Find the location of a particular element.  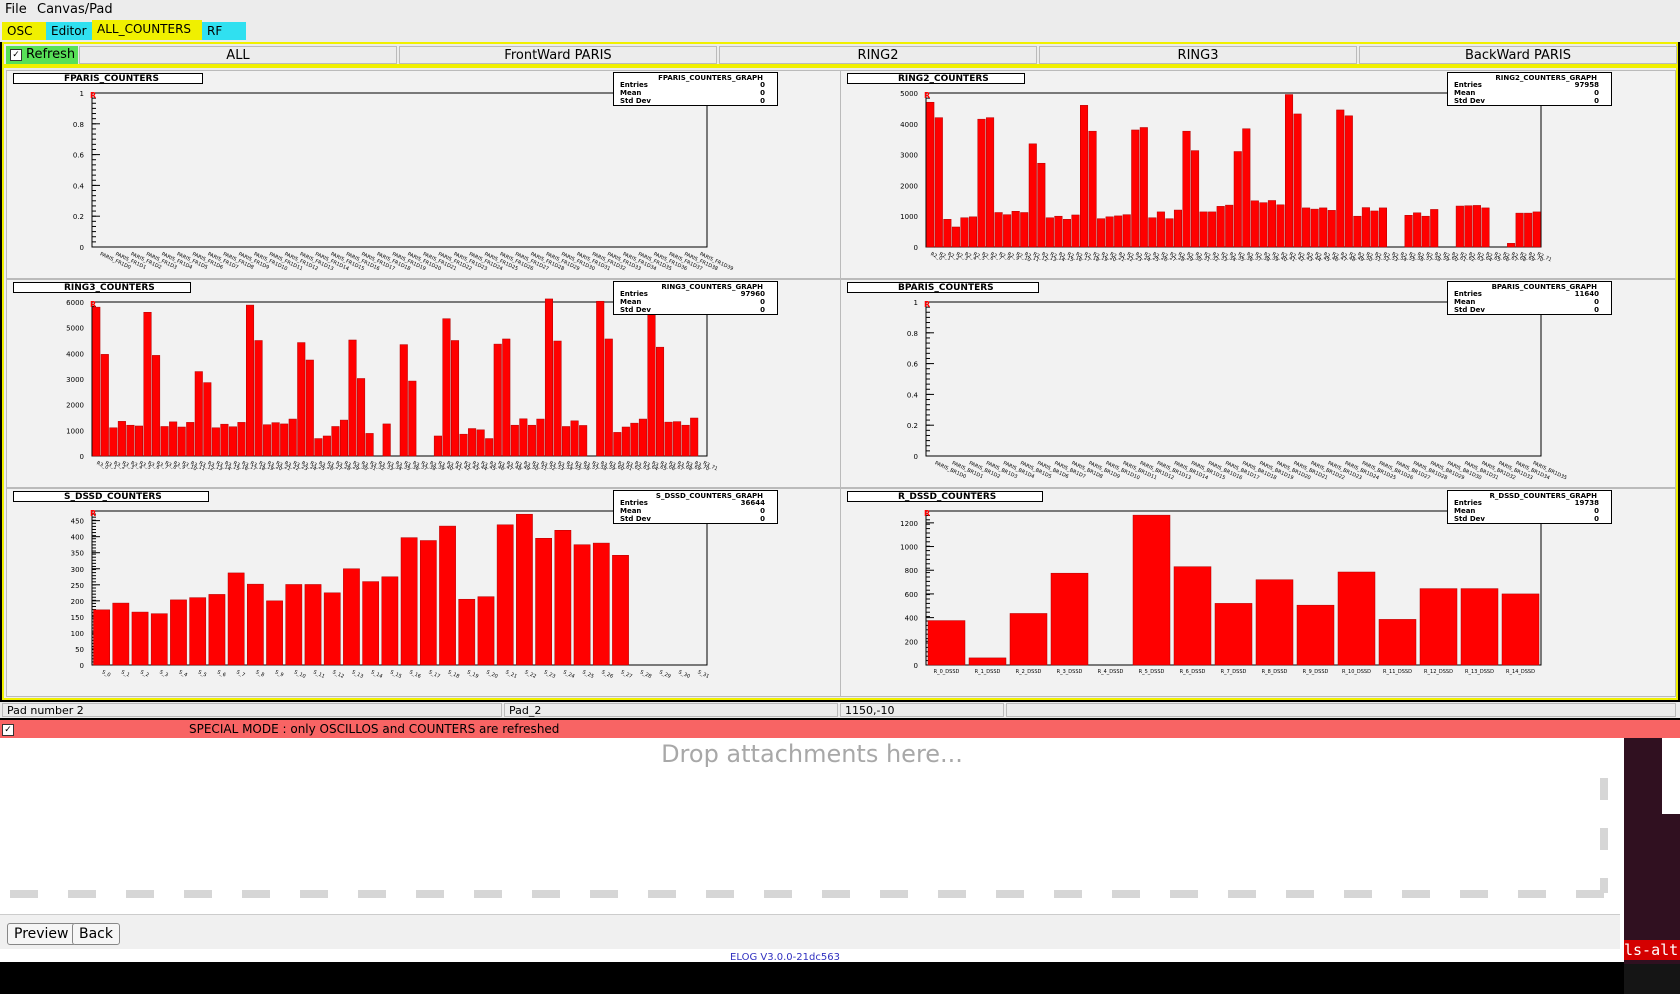

chart-title: S_DSSD_COUNTERS is located at coordinates (111, 496).